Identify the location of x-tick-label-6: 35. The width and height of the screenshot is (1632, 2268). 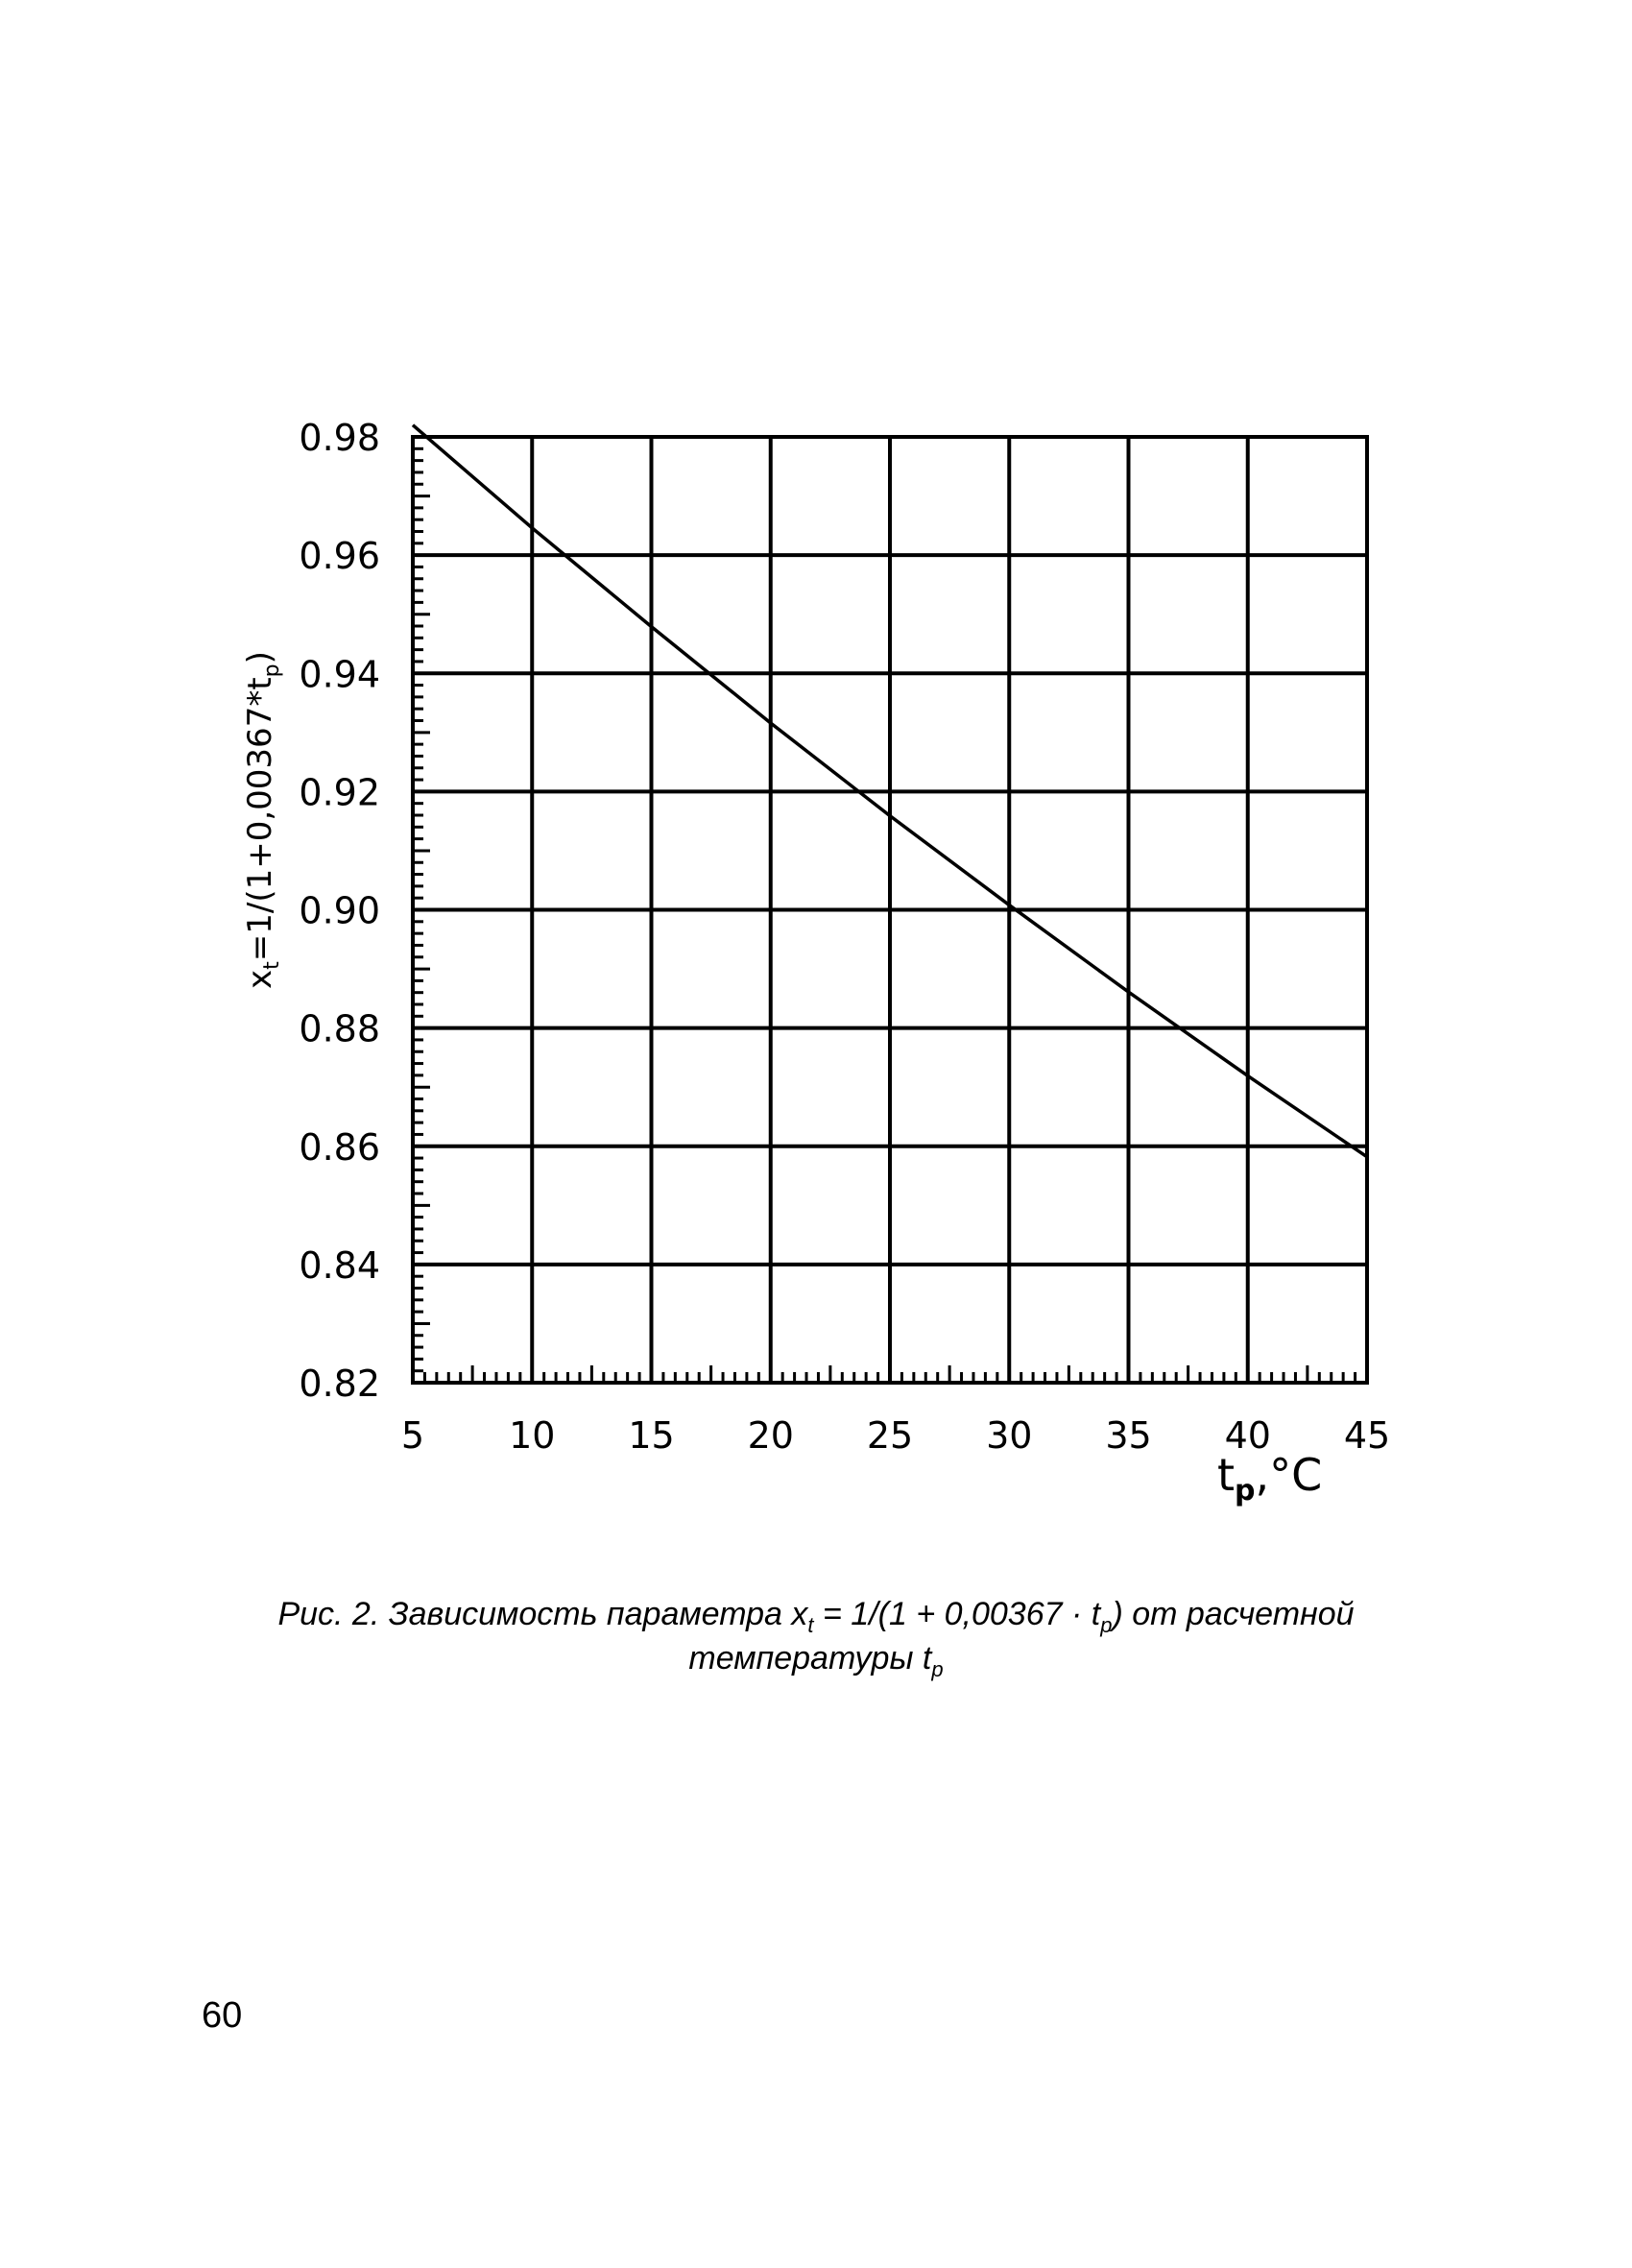
(1128, 1435).